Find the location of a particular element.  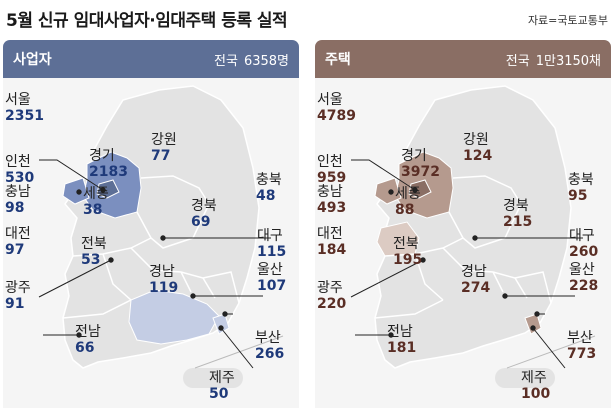

dot-seoul is located at coordinates (103, 190).